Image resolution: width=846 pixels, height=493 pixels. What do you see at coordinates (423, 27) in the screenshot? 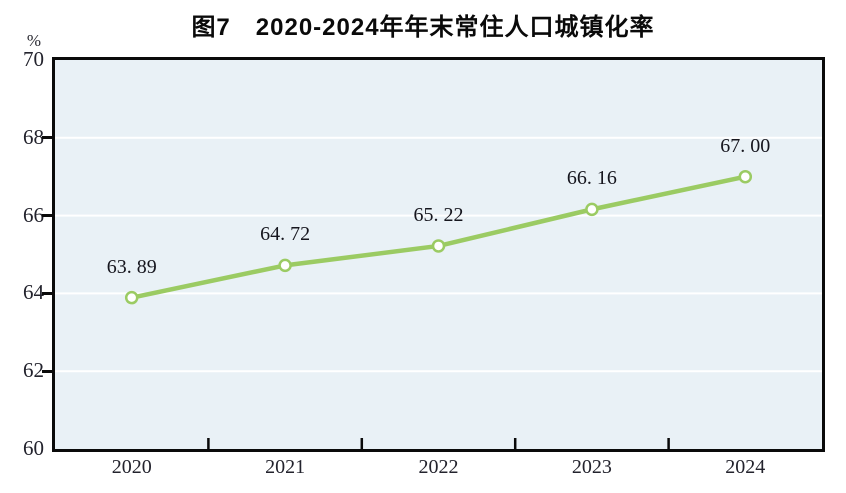
I see `chart-title: 图7 2020-2024年年末常住人口城镇化率` at bounding box center [423, 27].